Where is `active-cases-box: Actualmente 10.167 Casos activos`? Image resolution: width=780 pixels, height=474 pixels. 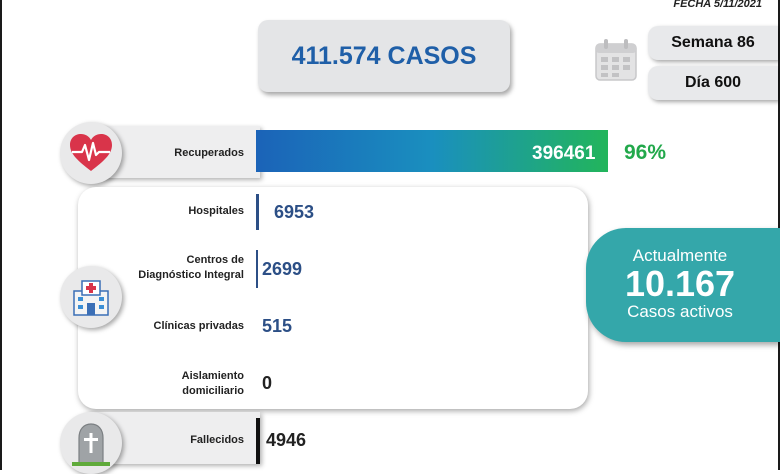 active-cases-box: Actualmente 10.167 Casos activos is located at coordinates (683, 285).